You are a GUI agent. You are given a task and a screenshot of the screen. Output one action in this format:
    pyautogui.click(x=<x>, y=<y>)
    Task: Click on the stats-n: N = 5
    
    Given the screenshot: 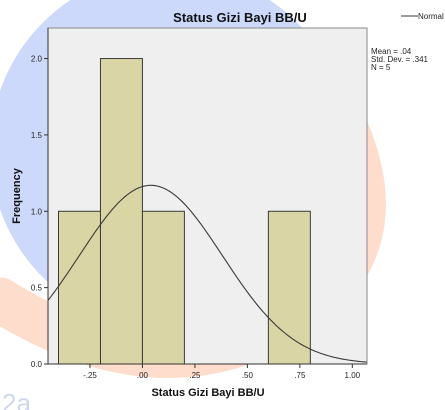 What is the action you would take?
    pyautogui.click(x=381, y=67)
    